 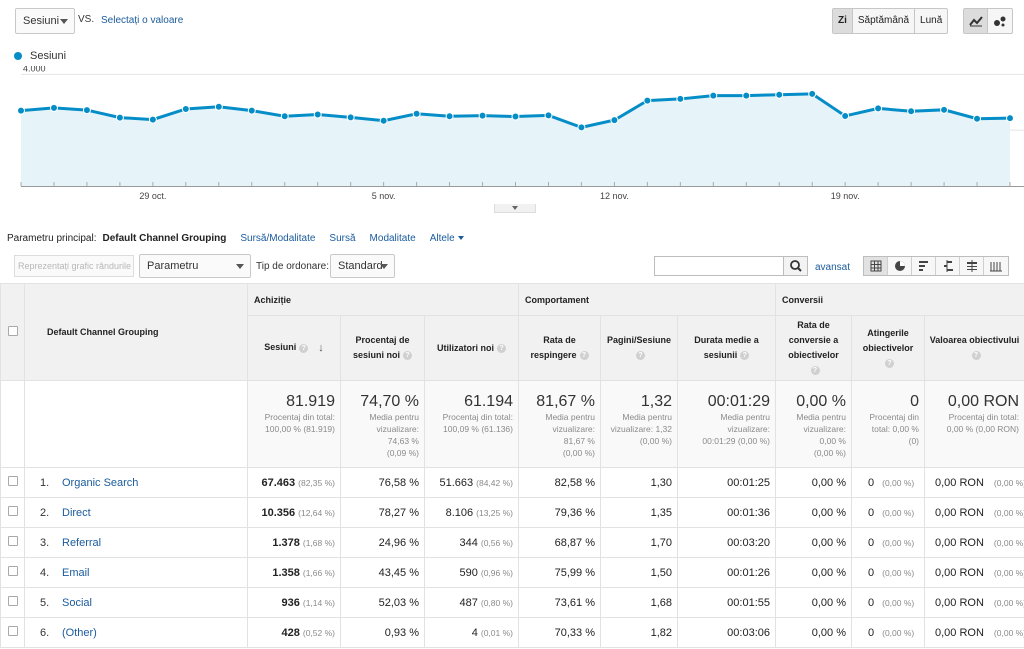 What do you see at coordinates (294, 348) in the screenshot?
I see `column-header-sessions: Sesiuni? ↓` at bounding box center [294, 348].